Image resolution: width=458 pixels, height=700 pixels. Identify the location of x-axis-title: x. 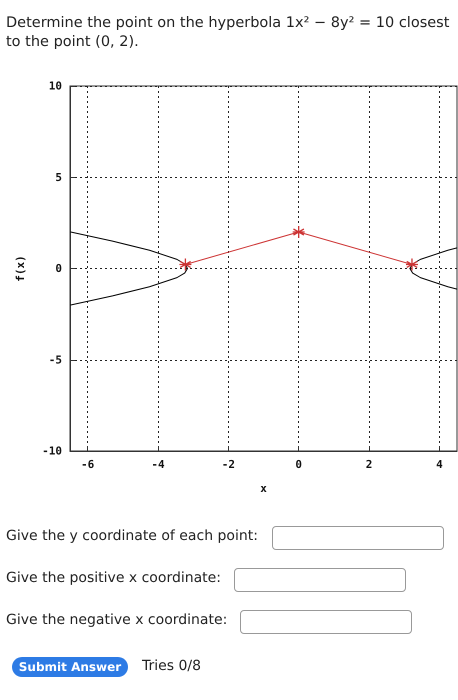
(264, 488).